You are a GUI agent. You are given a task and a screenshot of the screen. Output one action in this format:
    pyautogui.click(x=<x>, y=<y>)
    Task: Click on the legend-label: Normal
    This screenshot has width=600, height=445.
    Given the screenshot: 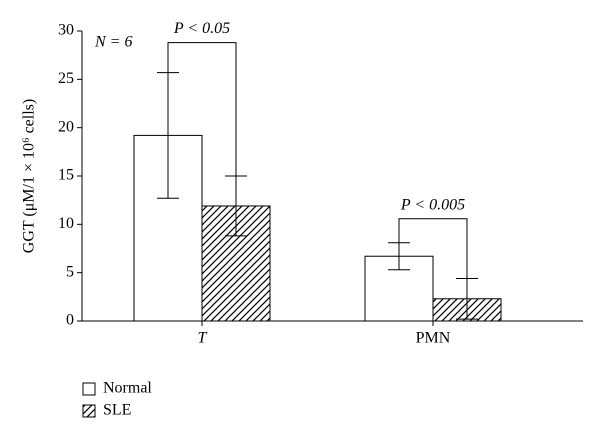 What is the action you would take?
    pyautogui.click(x=127, y=388)
    